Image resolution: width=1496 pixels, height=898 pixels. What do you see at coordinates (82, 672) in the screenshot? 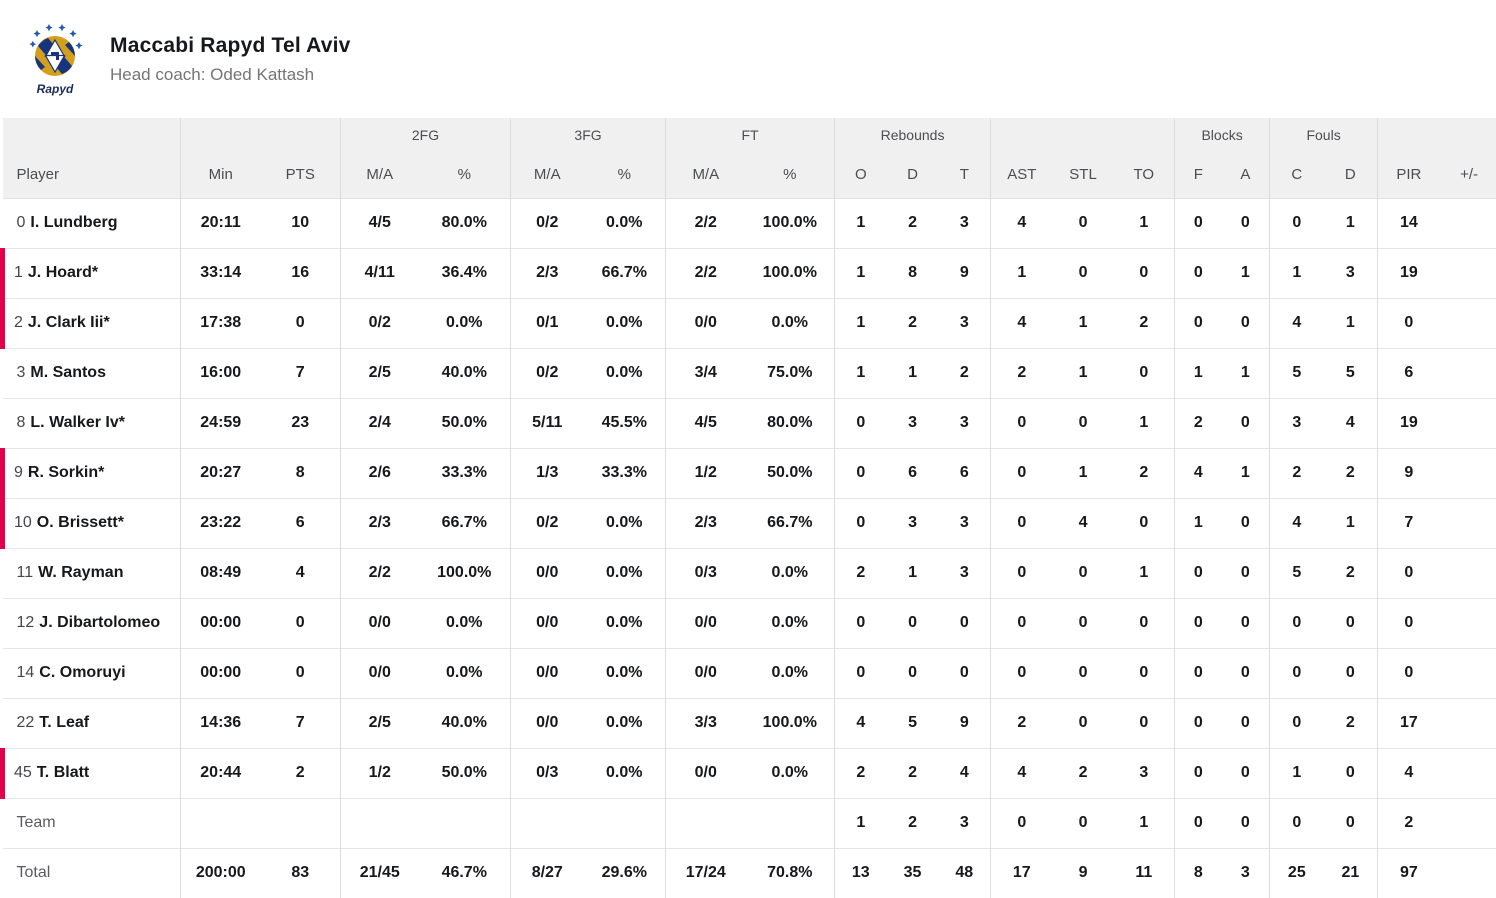
I see `player-name: C. Omoruyi` at bounding box center [82, 672].